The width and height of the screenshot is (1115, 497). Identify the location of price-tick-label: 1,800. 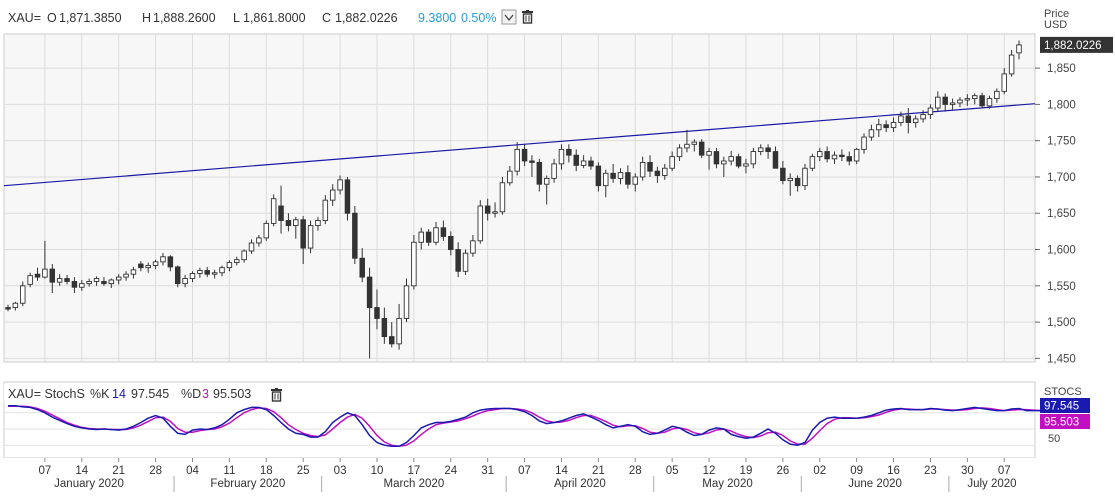
(1061, 105).